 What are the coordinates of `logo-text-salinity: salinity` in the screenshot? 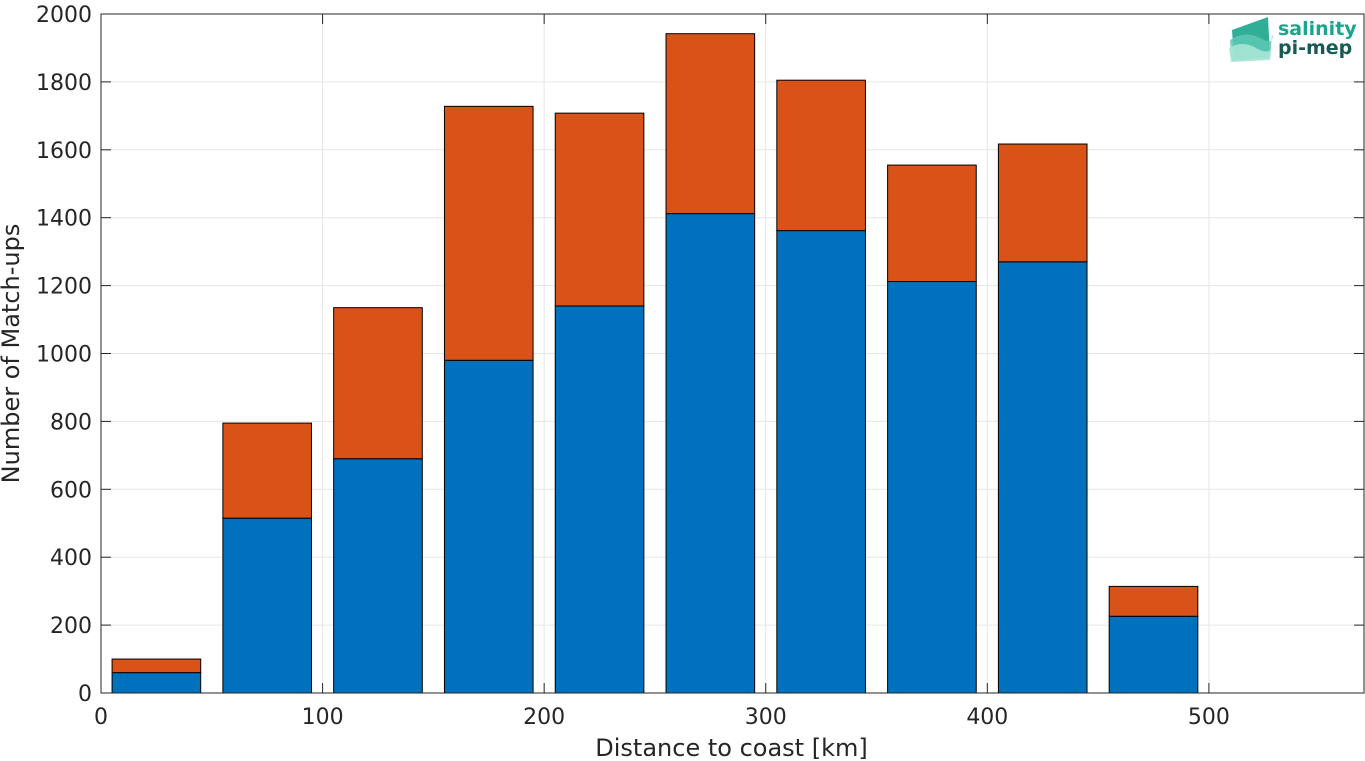 It's located at (1317, 29).